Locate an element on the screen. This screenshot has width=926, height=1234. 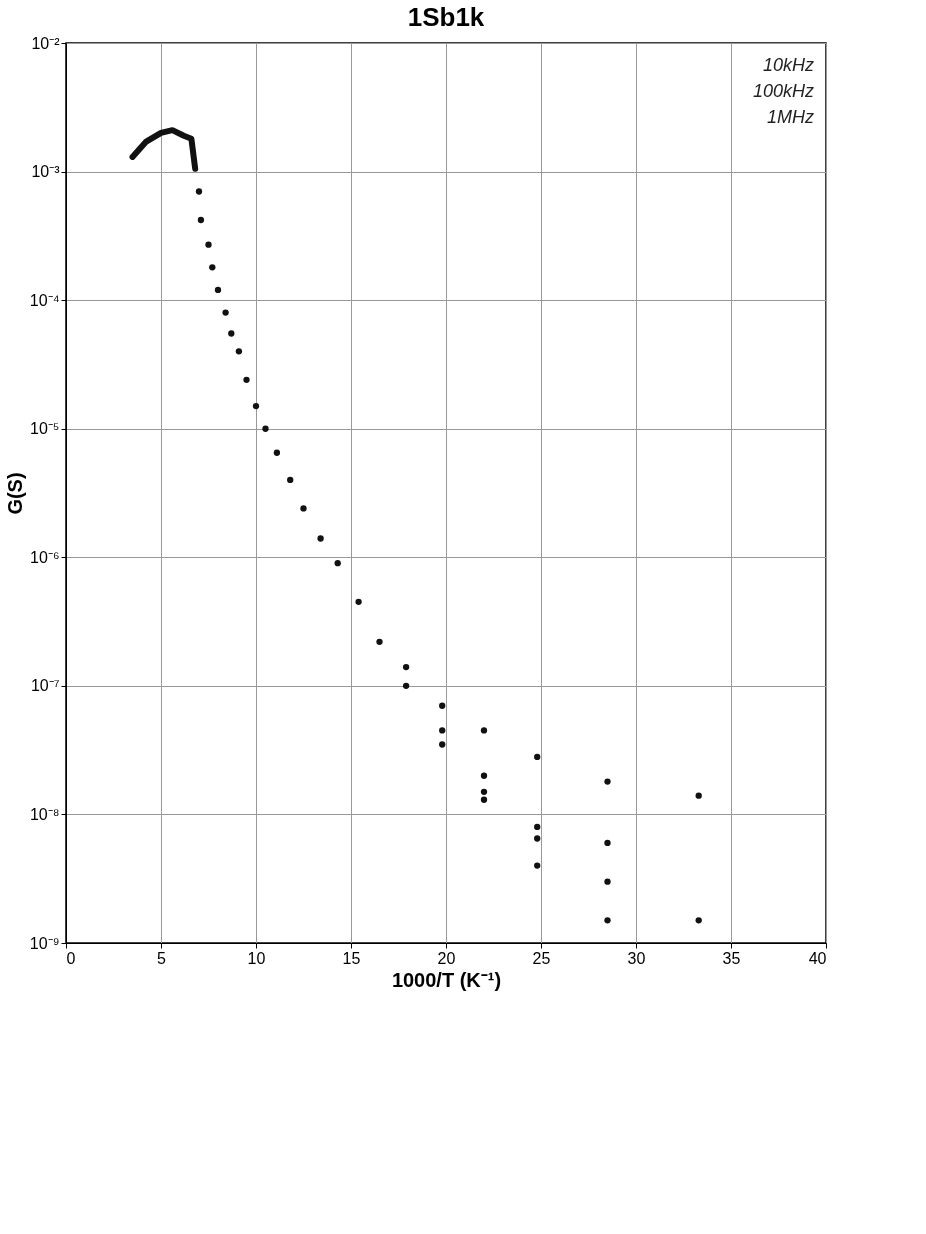
x-tick-label: 40 is located at coordinates (817, 958).